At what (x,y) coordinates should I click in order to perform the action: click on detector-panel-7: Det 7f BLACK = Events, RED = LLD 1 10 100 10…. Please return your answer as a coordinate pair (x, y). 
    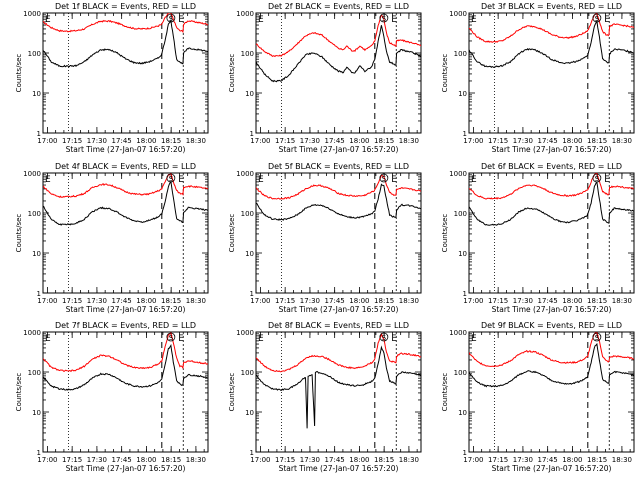
    Looking at the image, I should click on (112, 397).